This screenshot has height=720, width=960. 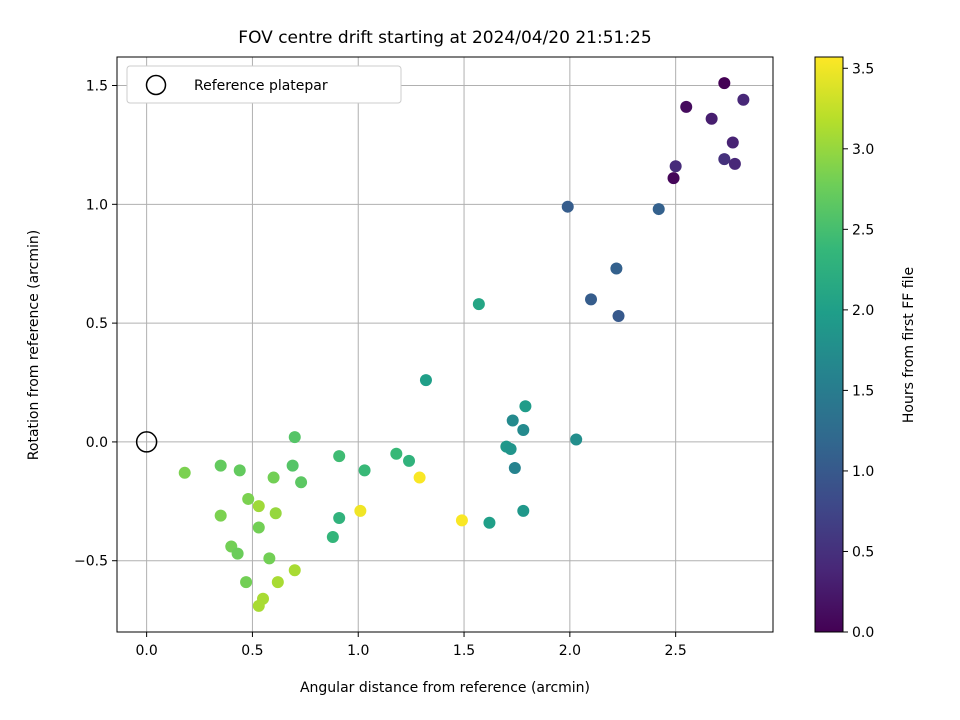 I want to click on legend-box, so click(x=264, y=84).